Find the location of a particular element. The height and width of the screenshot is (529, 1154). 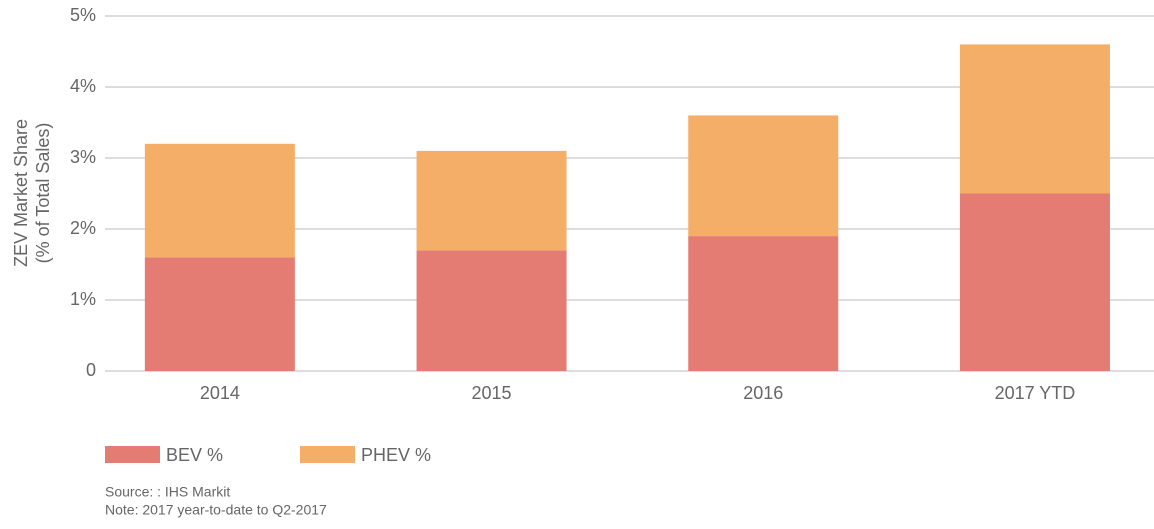

x-tick-label: 2015 is located at coordinates (492, 393).